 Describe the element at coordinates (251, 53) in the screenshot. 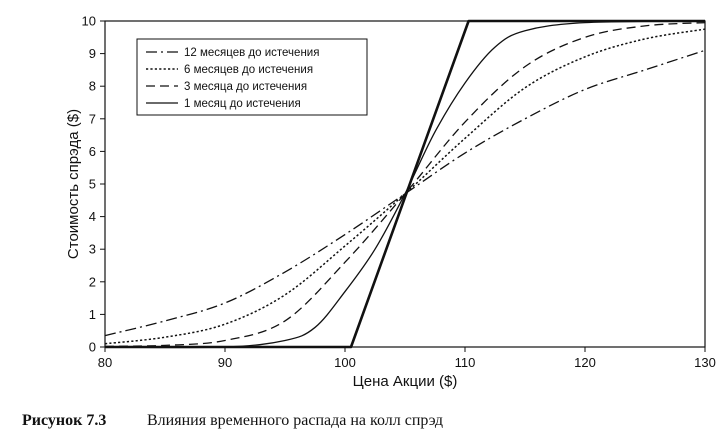

I see `legend-label: 12 месяцев до истечения` at that location.